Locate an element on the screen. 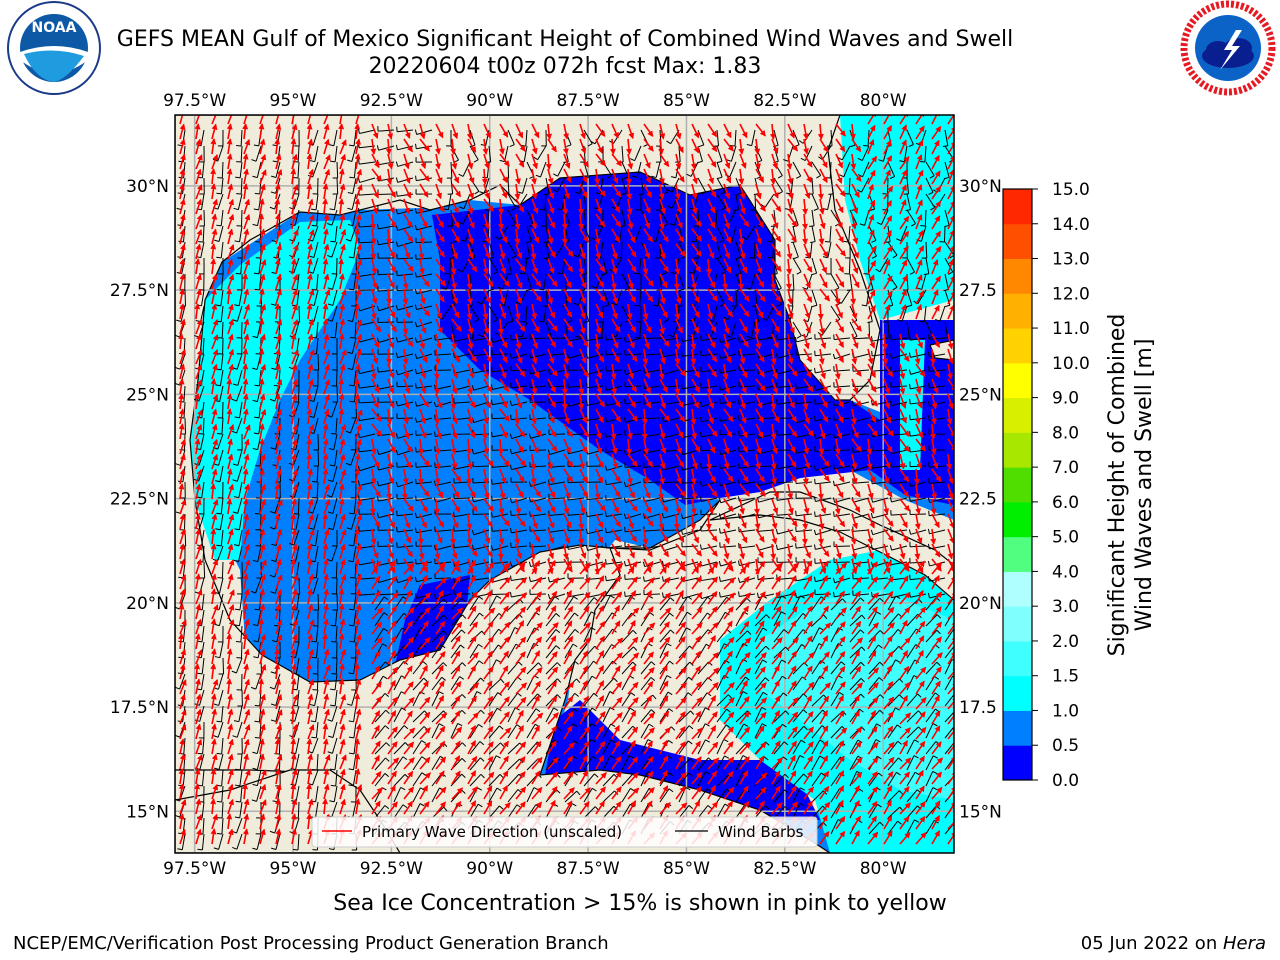 This screenshot has width=1280, height=960. timestamp-host: Hera is located at coordinates (1244, 943).